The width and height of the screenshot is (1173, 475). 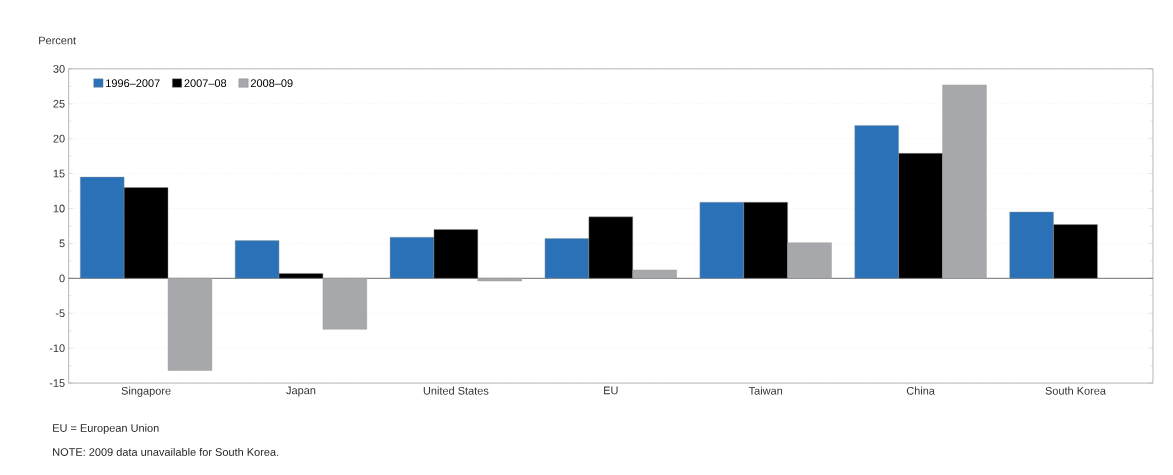 I want to click on y-tick-label: -10, so click(x=57, y=348).